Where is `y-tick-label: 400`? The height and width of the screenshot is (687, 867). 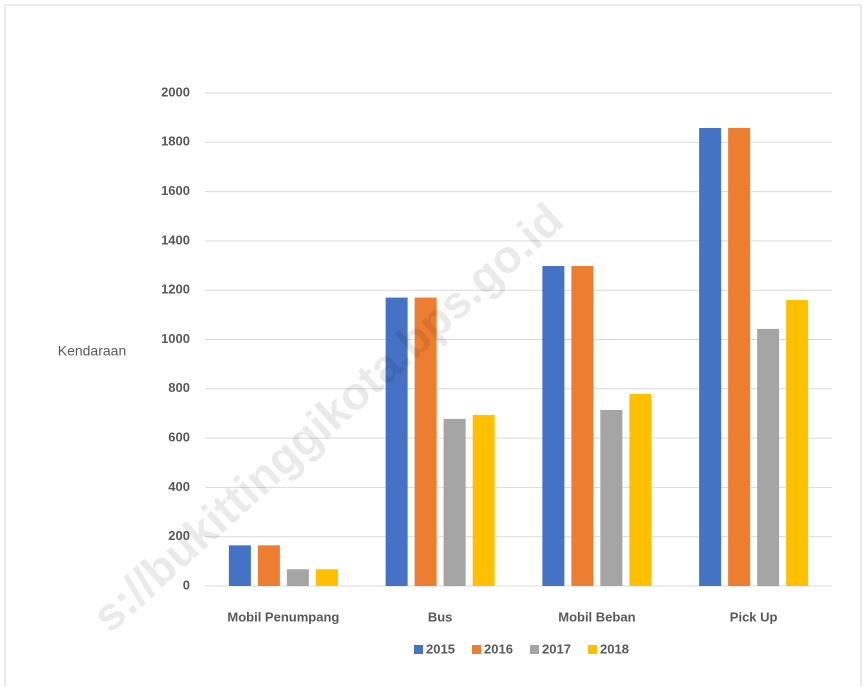
y-tick-label: 400 is located at coordinates (179, 486).